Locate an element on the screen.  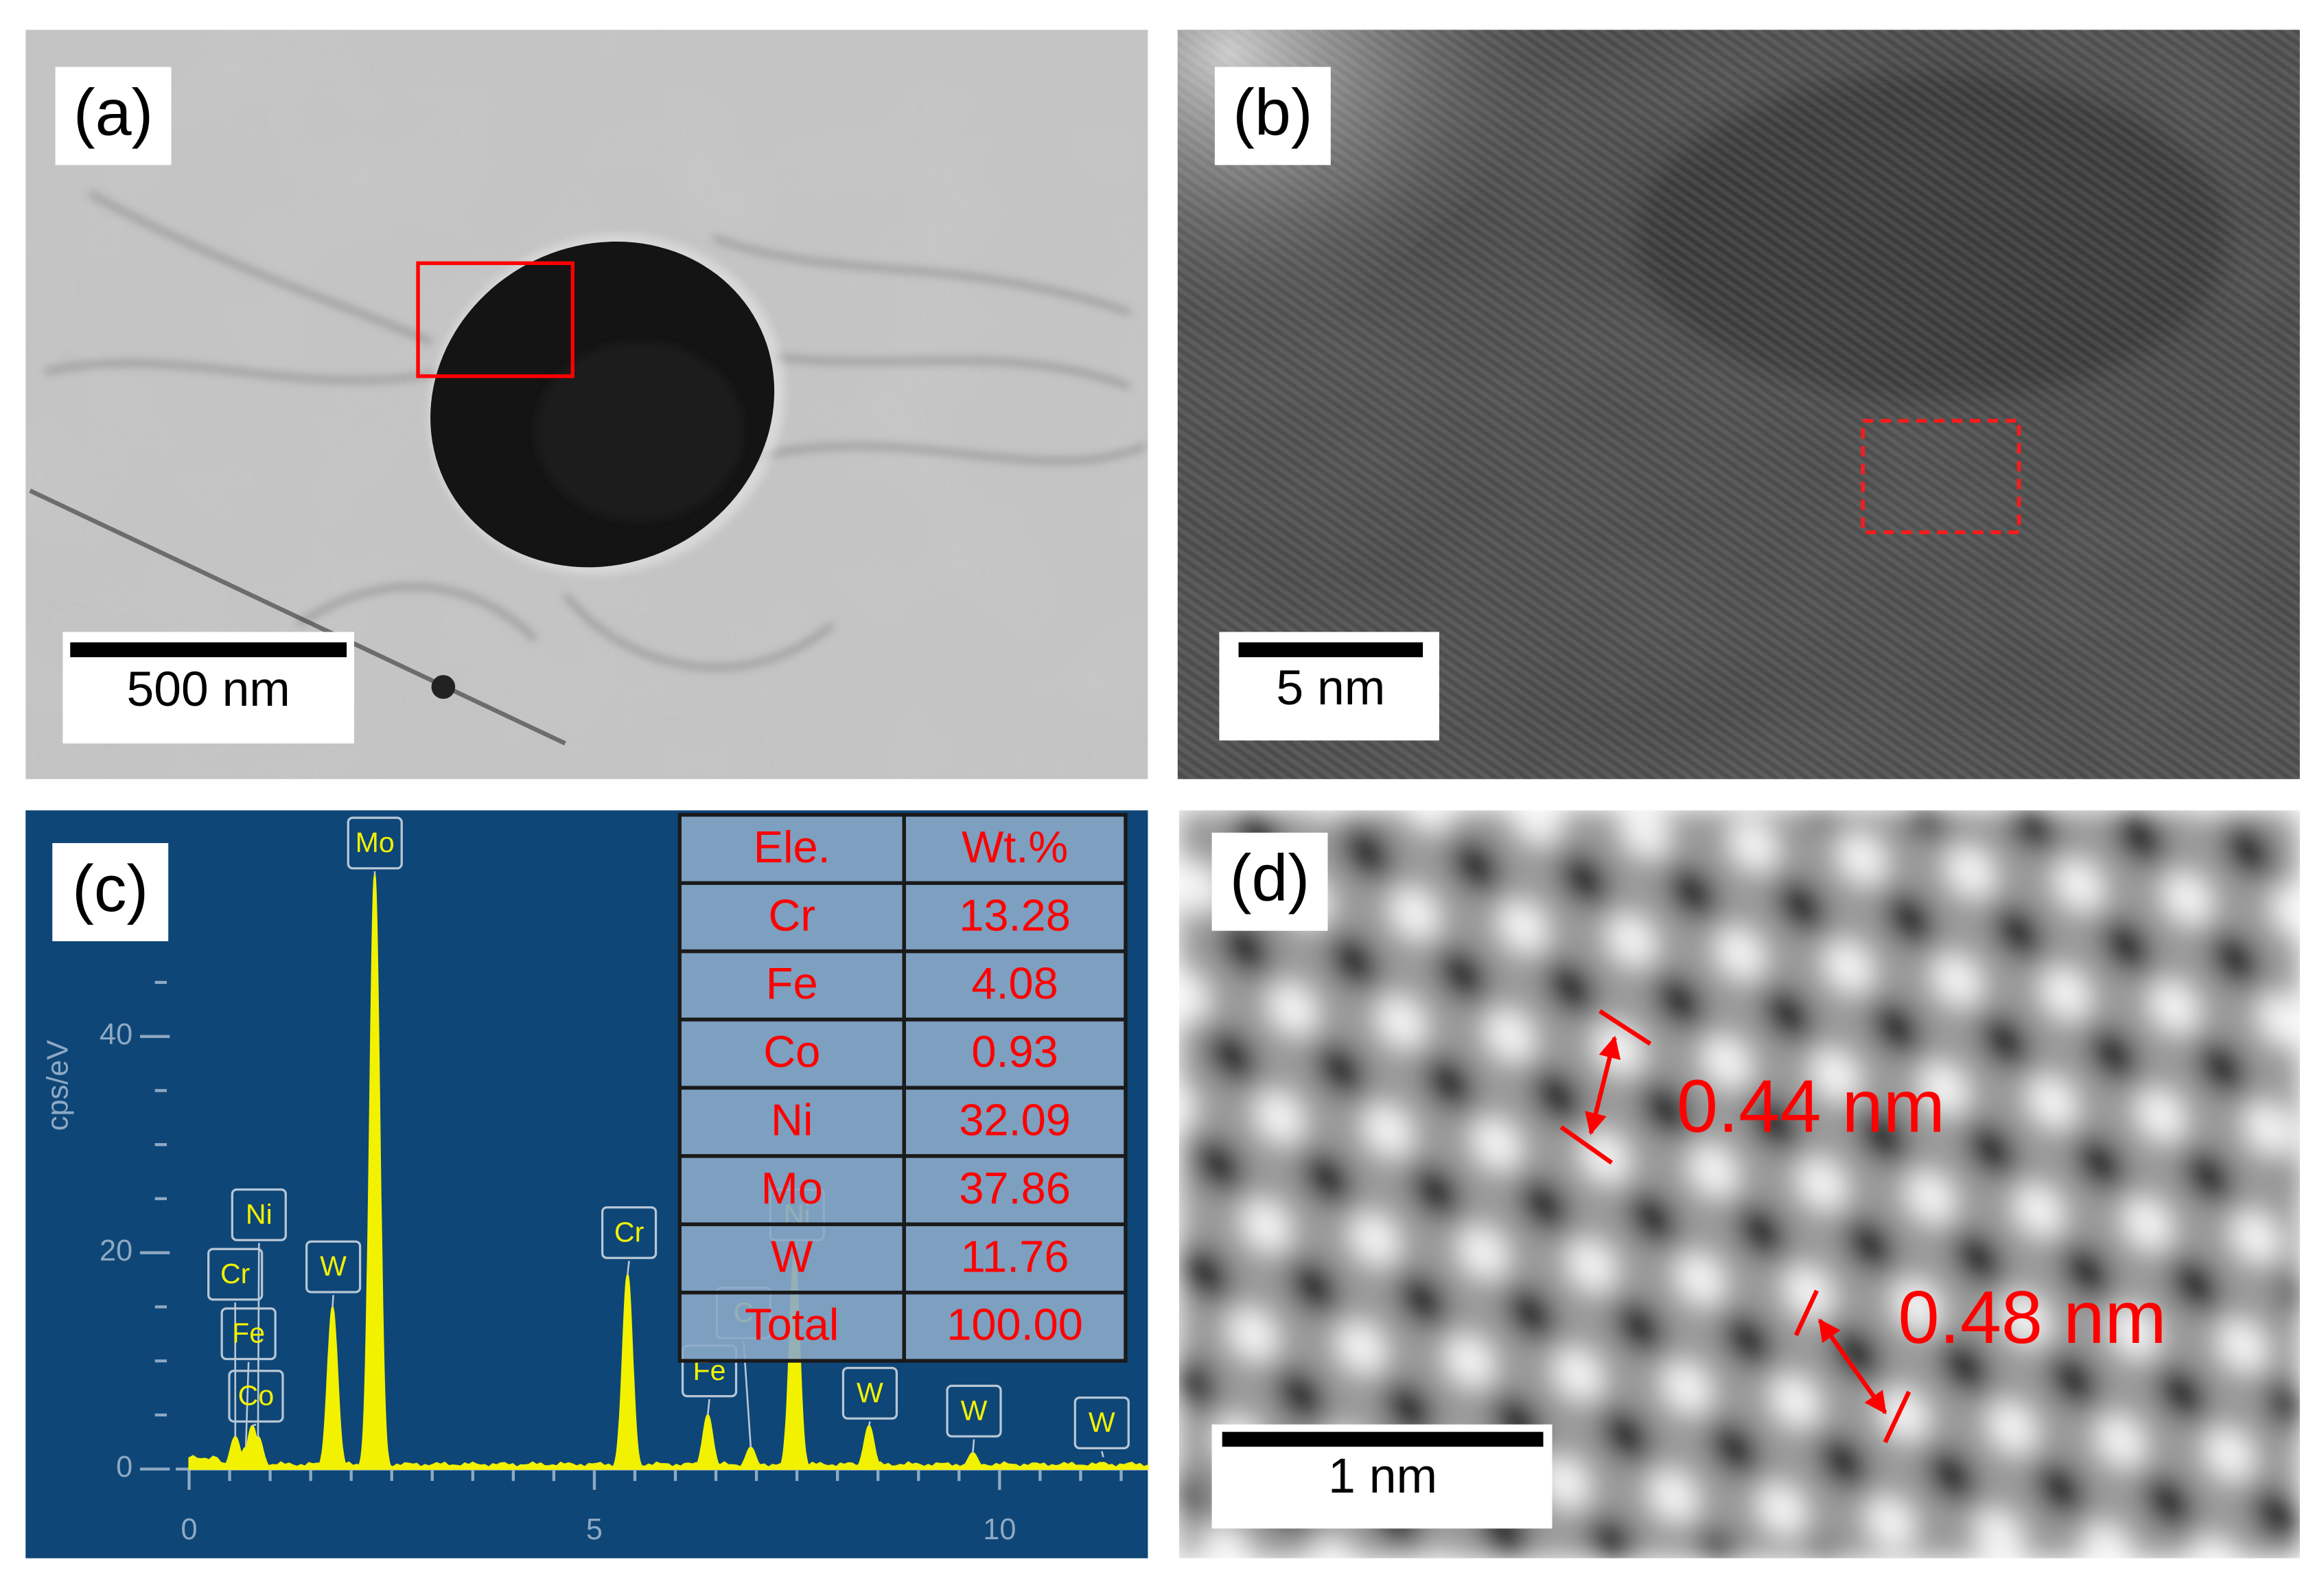
y-tick-label: 0 is located at coordinates (124, 1468).